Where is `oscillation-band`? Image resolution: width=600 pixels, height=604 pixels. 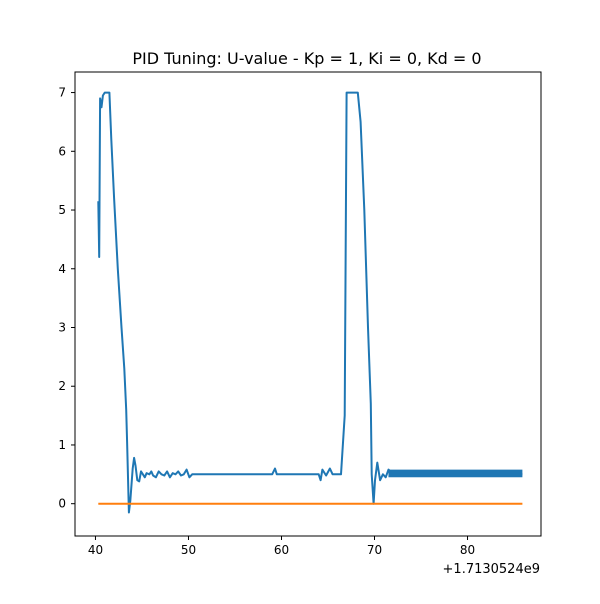
oscillation-band is located at coordinates (455, 473).